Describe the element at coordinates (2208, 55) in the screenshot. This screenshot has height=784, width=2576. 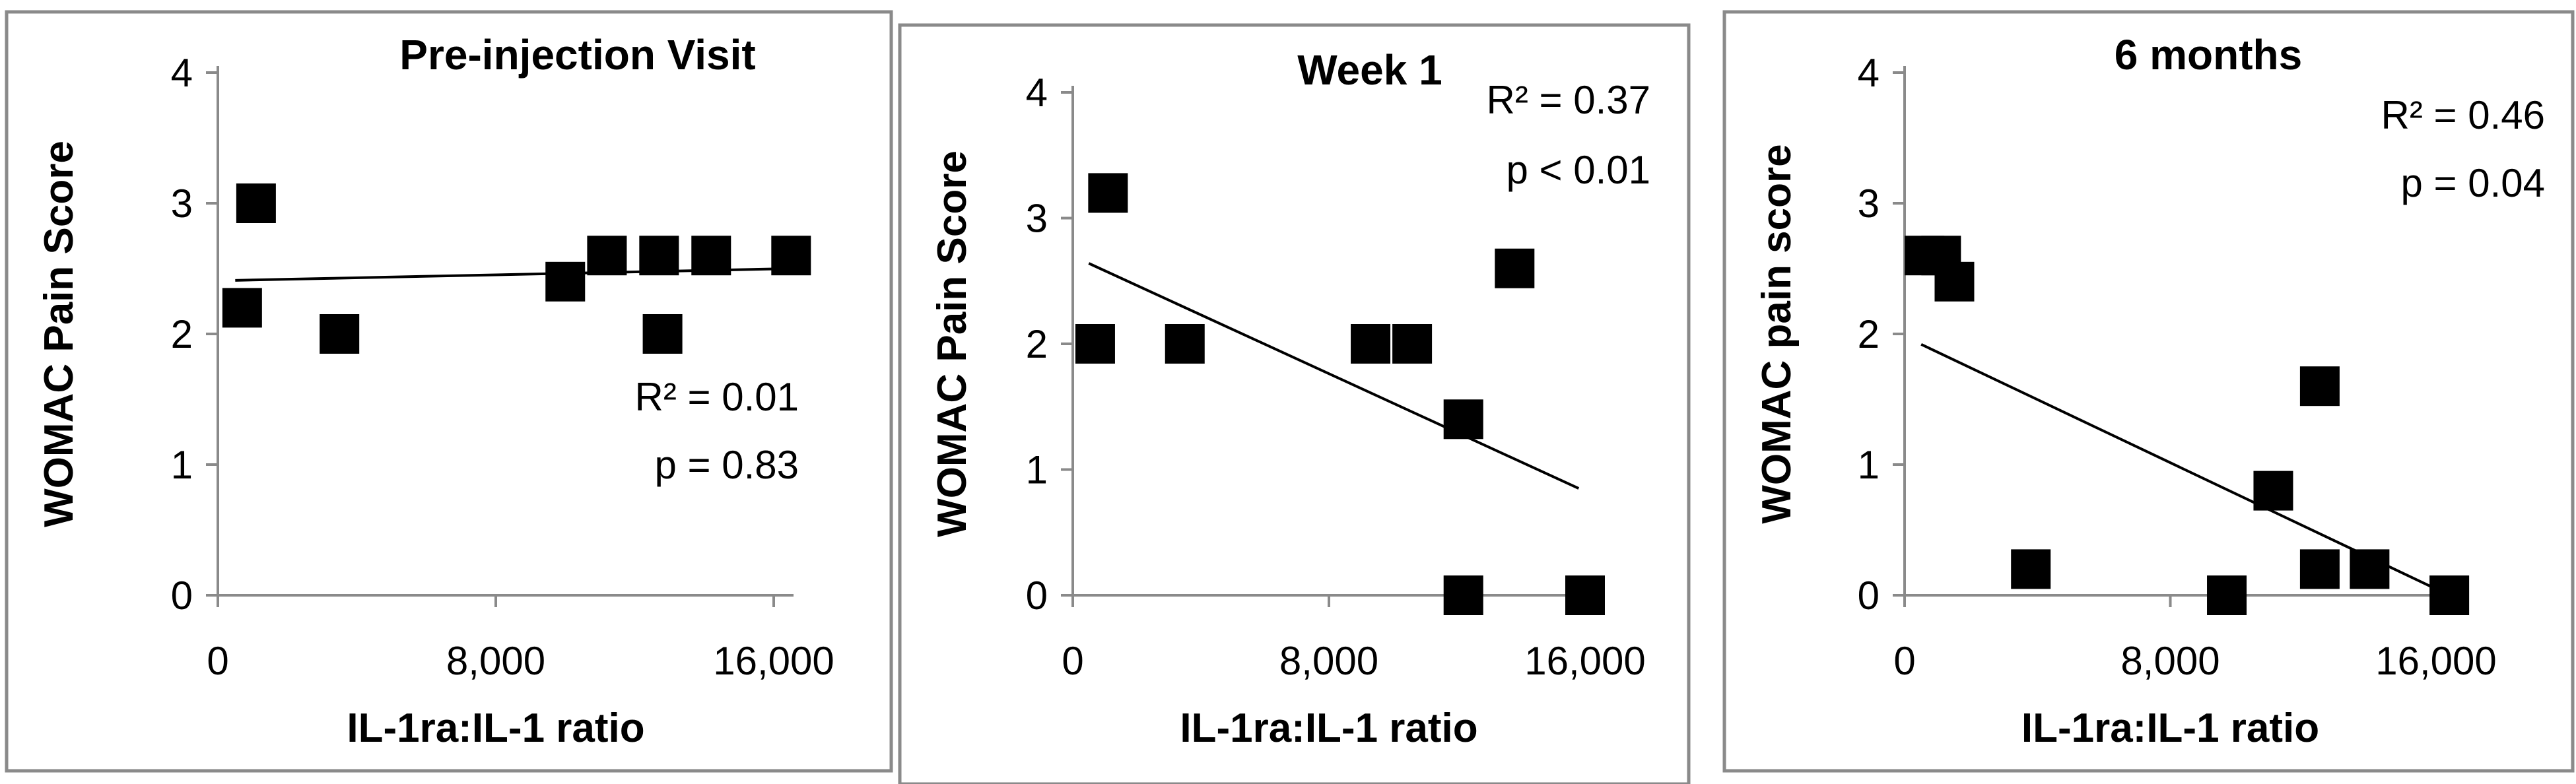
I see `chart-title: 6 months` at that location.